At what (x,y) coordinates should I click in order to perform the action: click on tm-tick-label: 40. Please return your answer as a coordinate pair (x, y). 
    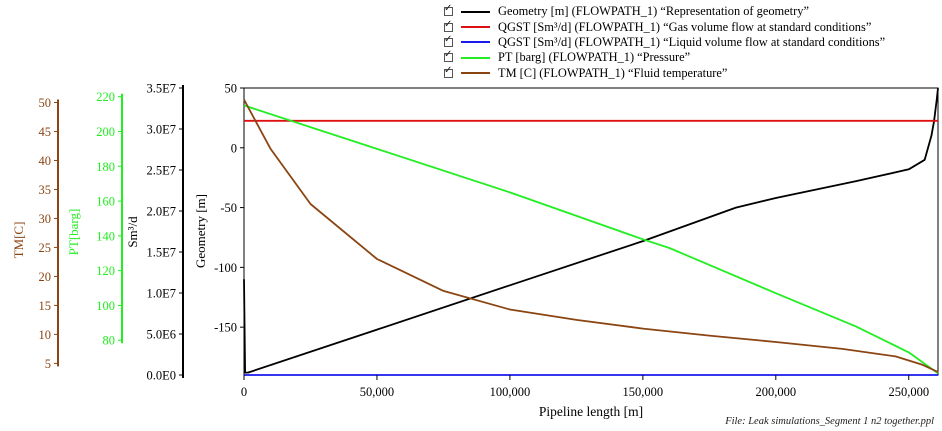
    Looking at the image, I should click on (45, 161).